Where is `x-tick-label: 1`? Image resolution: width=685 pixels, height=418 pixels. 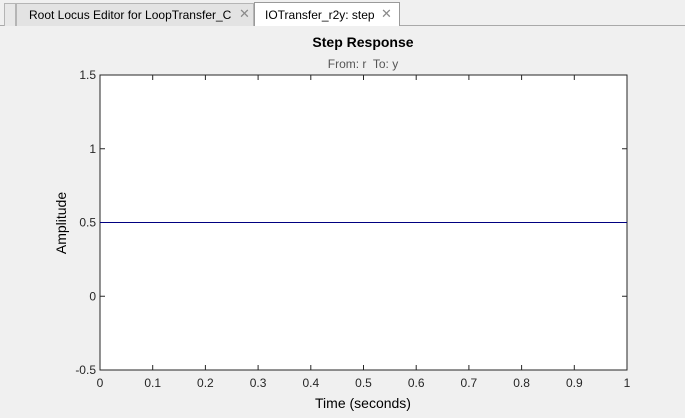
x-tick-label: 1 is located at coordinates (627, 383).